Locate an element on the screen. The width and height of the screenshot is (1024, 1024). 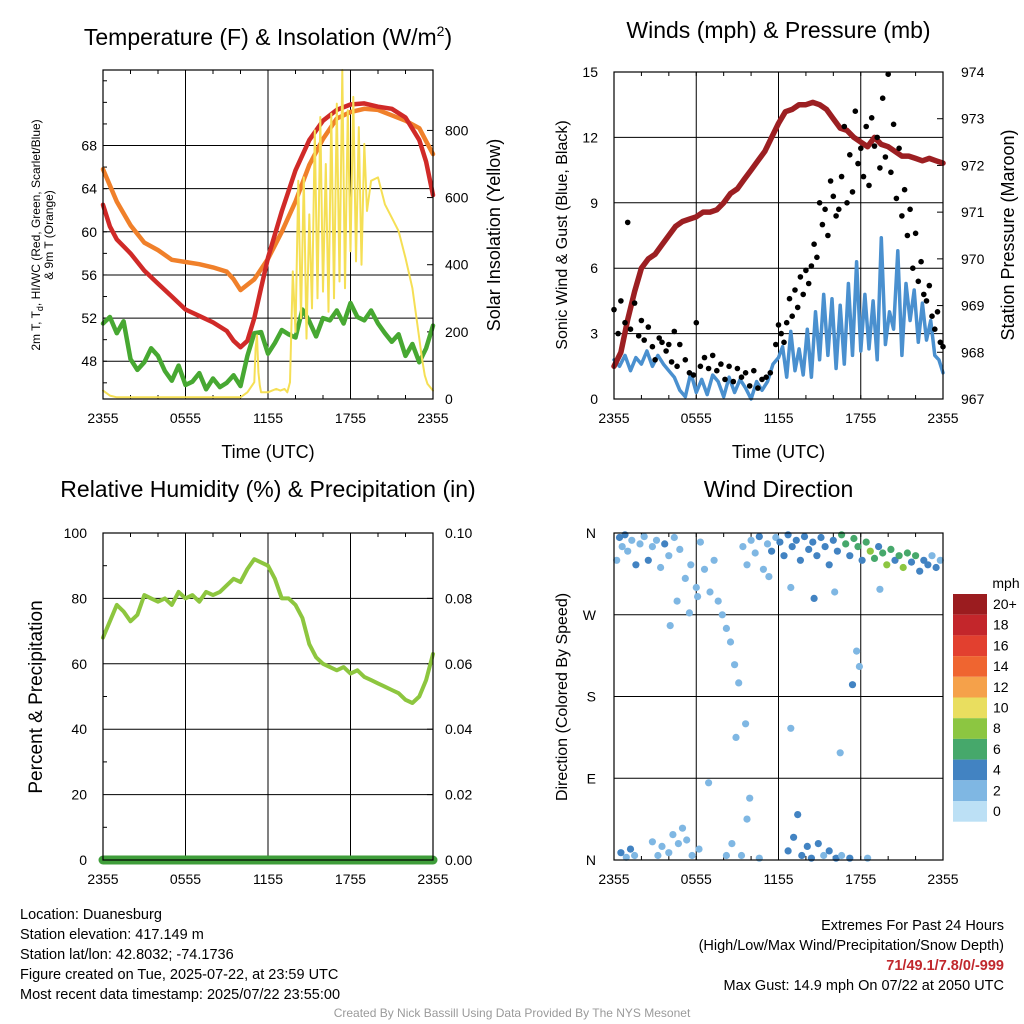
y2-tick-label: 400 is located at coordinates (457, 265).